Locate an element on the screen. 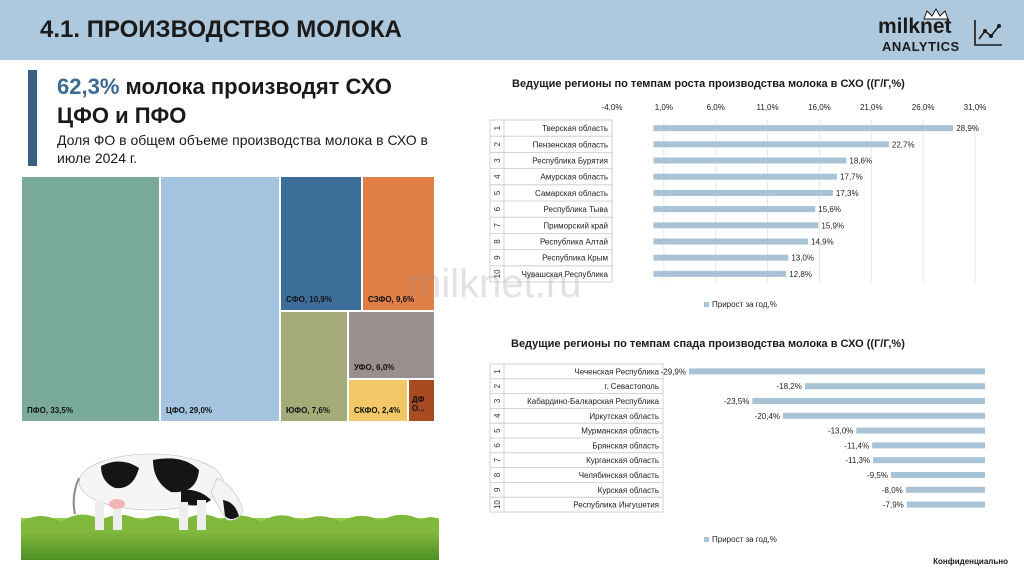 The width and height of the screenshot is (1024, 576). logo-sub: ANALYTICS is located at coordinates (921, 46).